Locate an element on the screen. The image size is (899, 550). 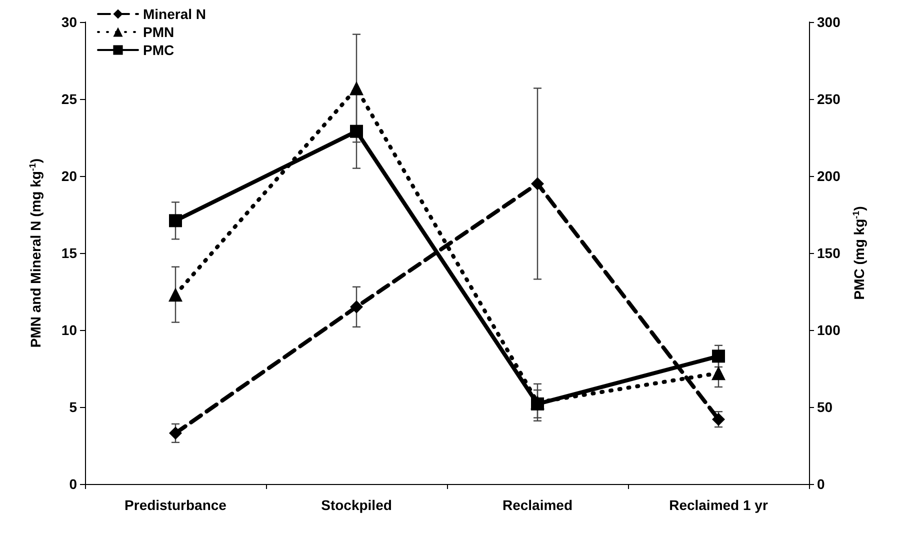
y2-tick-label: 200 is located at coordinates (829, 176).